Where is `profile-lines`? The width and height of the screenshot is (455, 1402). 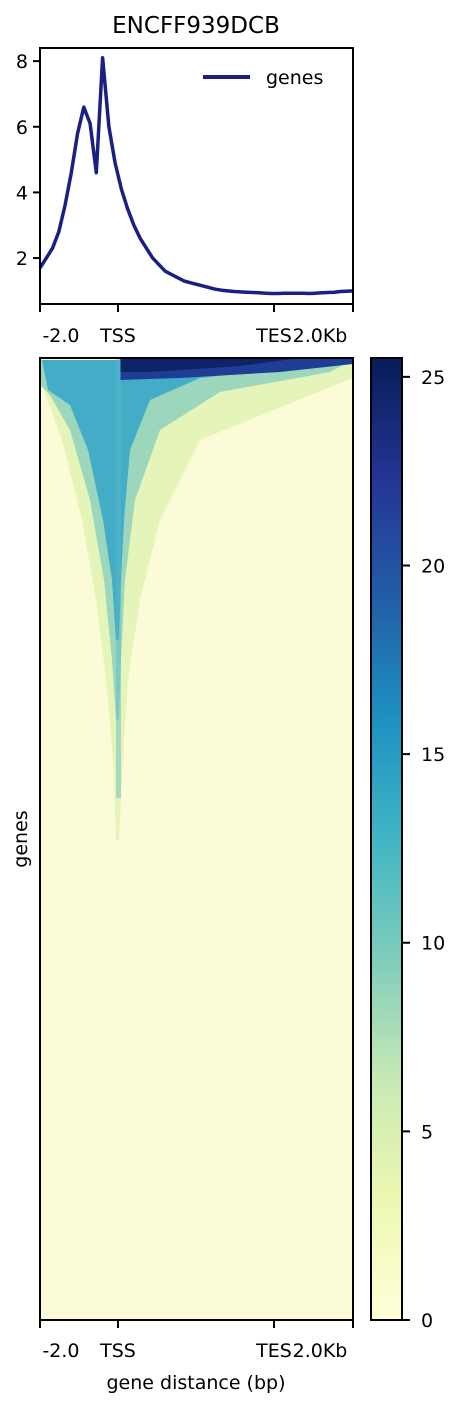 profile-lines is located at coordinates (196, 176).